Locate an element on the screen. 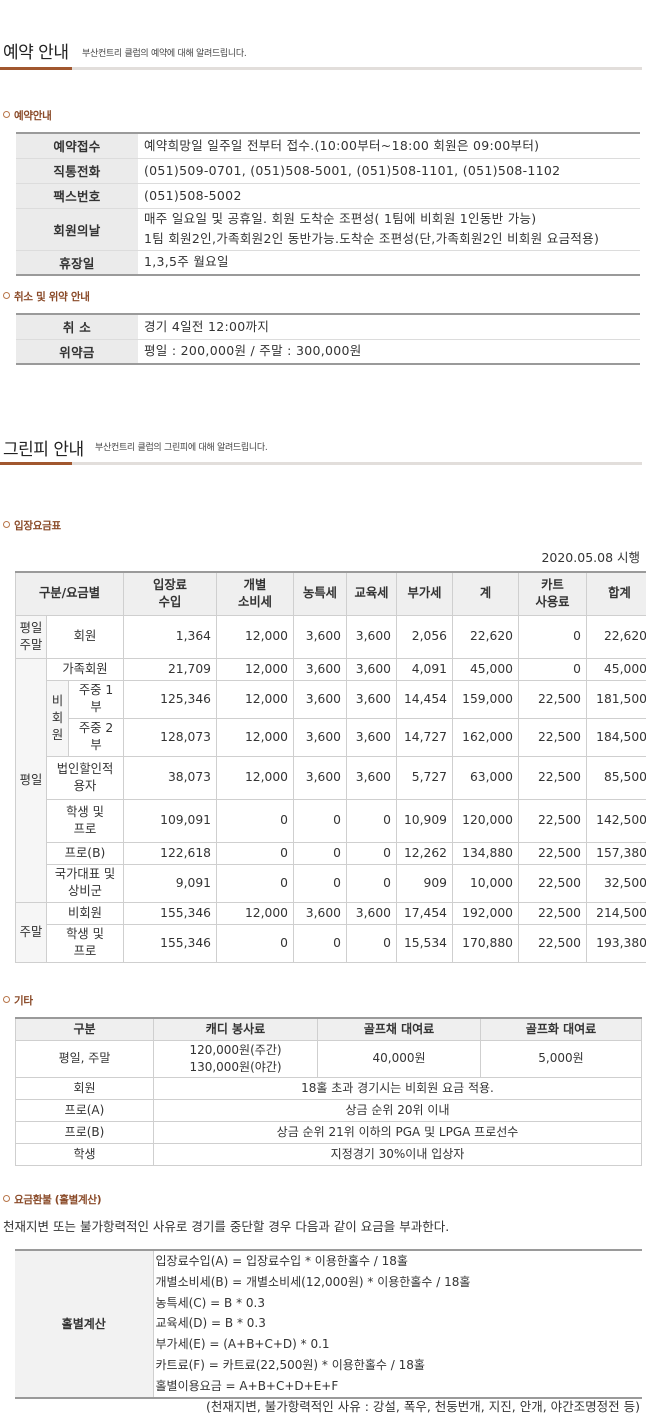 This screenshot has height=1419, width=646. fee-row-label: 국가대표 및 상비군 is located at coordinates (85, 883).